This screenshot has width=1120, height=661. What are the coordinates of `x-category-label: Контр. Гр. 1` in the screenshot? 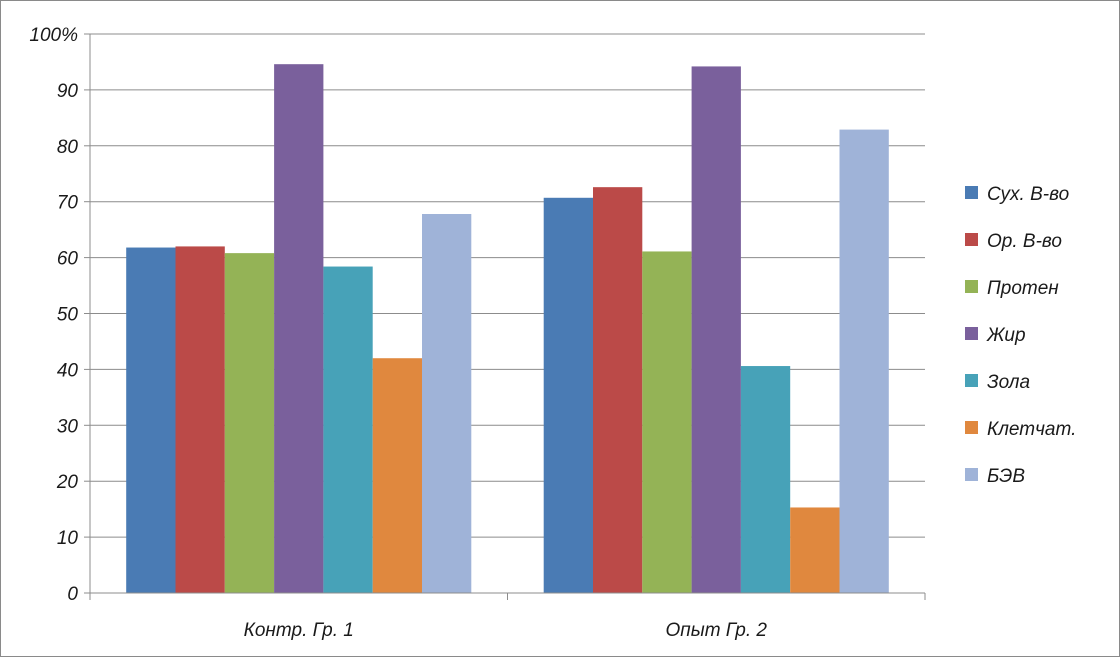 It's located at (299, 630).